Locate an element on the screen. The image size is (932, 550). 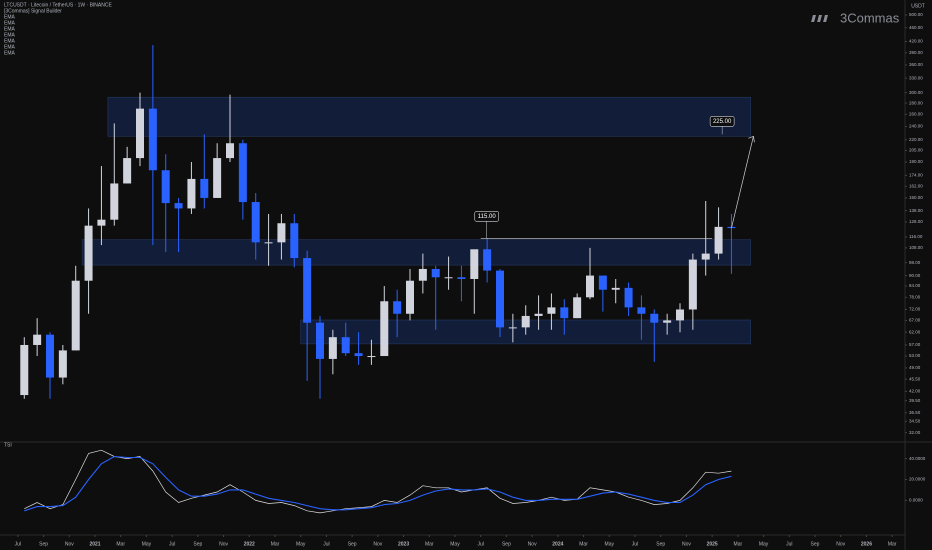
y-tick-label: 53.00 is located at coordinates (915, 355).